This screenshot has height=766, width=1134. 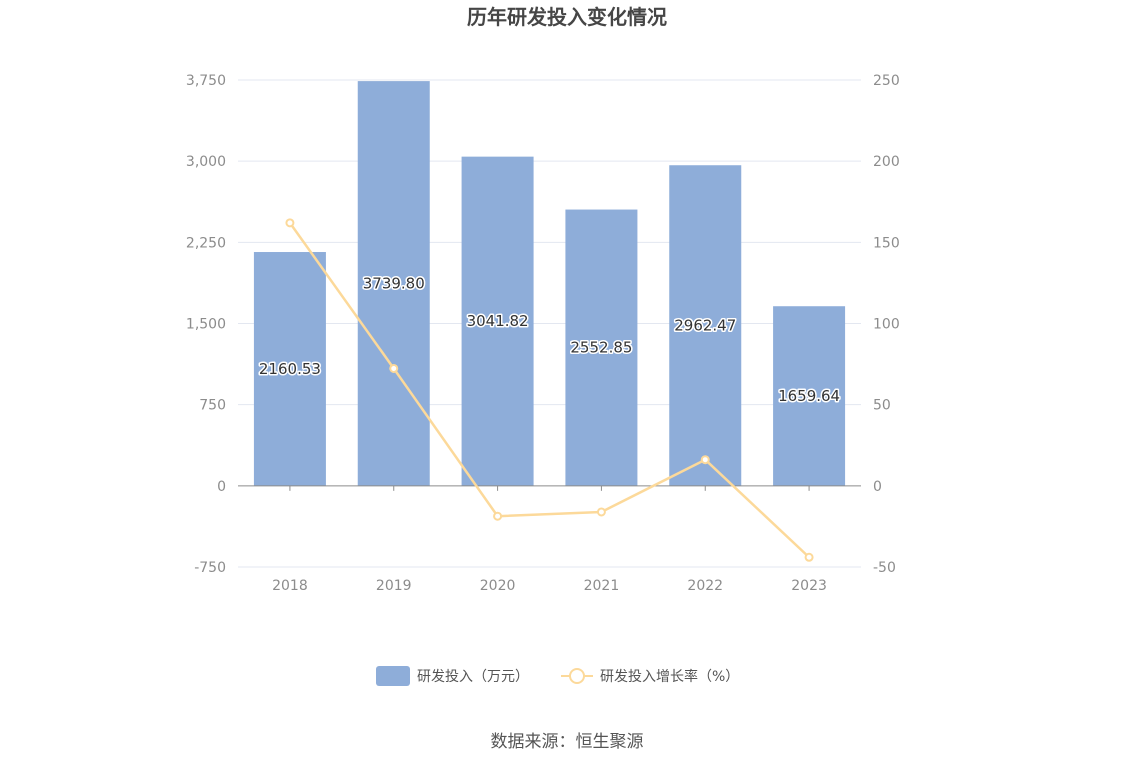 I want to click on y-left-tick-label: 3,000, so click(x=206, y=162).